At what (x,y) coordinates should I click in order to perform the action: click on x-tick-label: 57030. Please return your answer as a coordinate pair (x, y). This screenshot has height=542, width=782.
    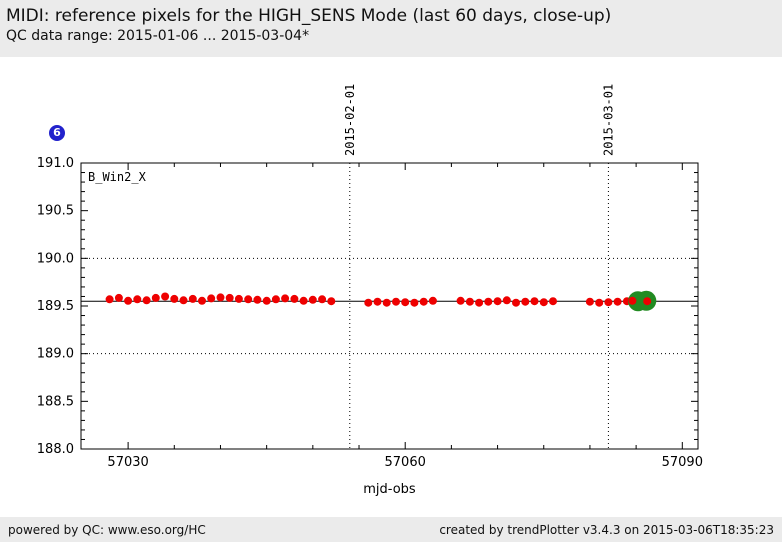
    Looking at the image, I should click on (127, 462).